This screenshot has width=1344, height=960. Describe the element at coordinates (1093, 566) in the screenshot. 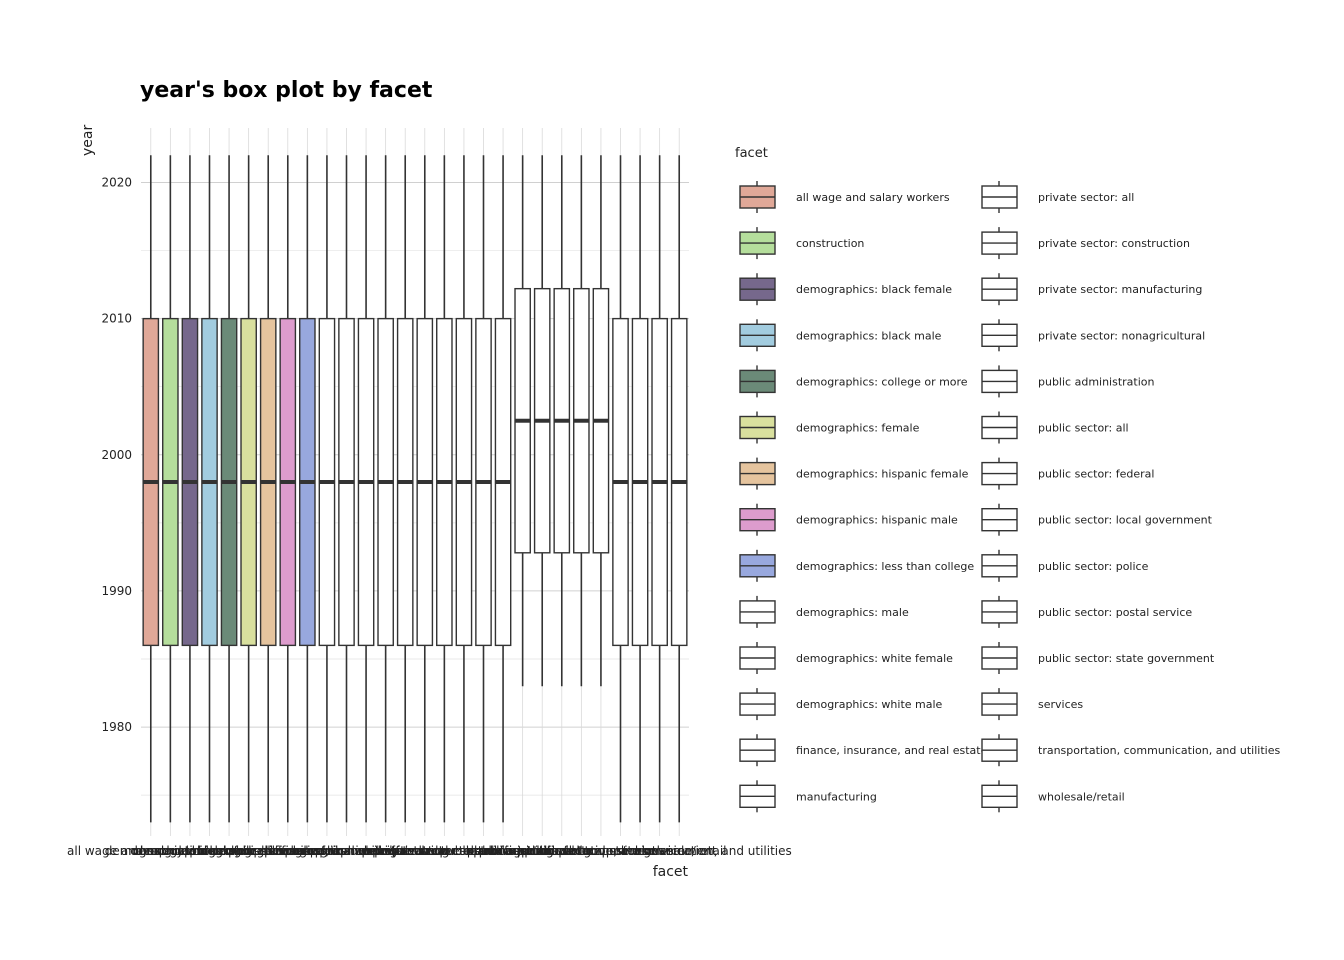

I see `legend-label: public sector: police` at that location.